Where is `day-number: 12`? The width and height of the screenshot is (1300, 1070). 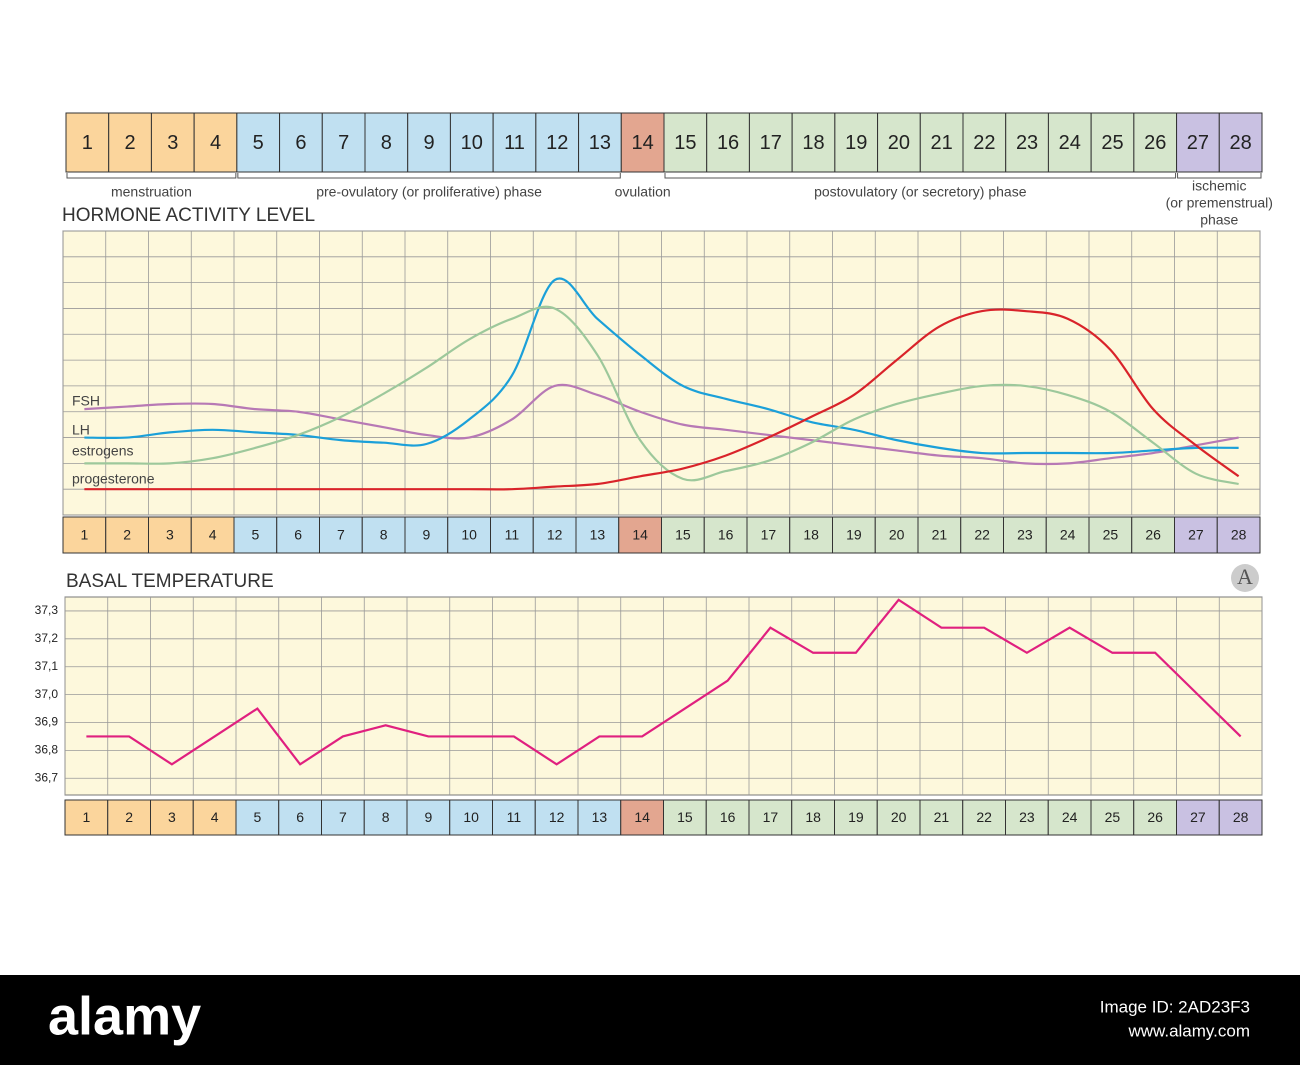
day-number: 12 is located at coordinates (557, 143).